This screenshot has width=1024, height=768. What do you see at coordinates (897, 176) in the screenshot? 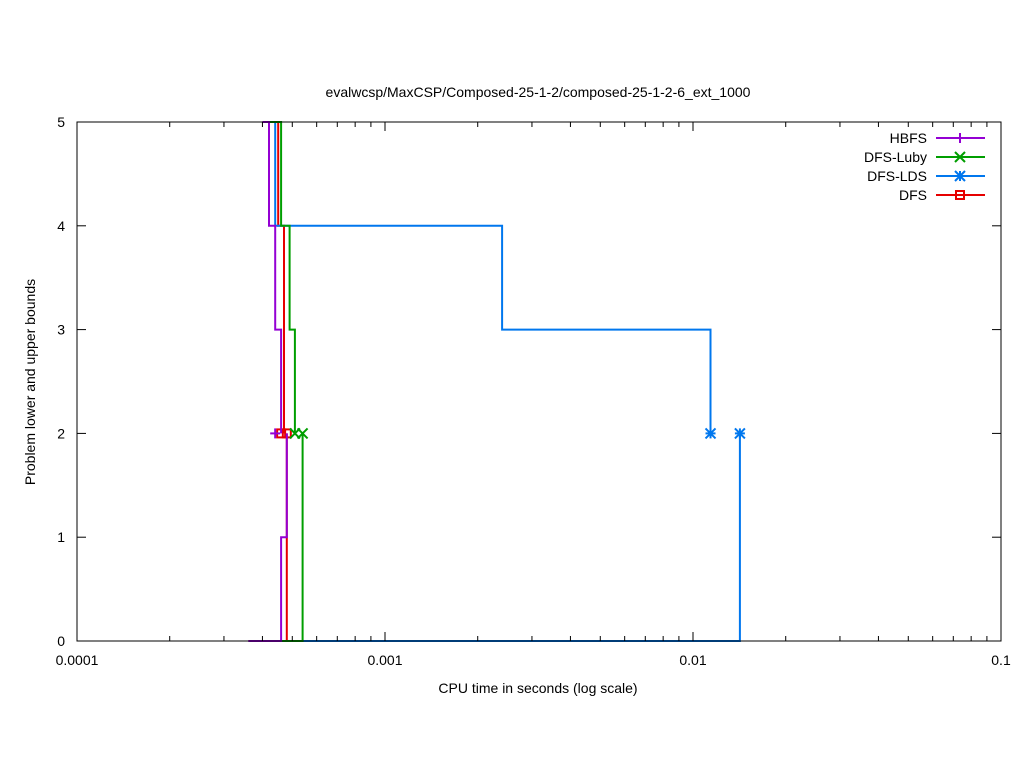
I see `legend-label-dfs-lds: DFS-LDS` at bounding box center [897, 176].